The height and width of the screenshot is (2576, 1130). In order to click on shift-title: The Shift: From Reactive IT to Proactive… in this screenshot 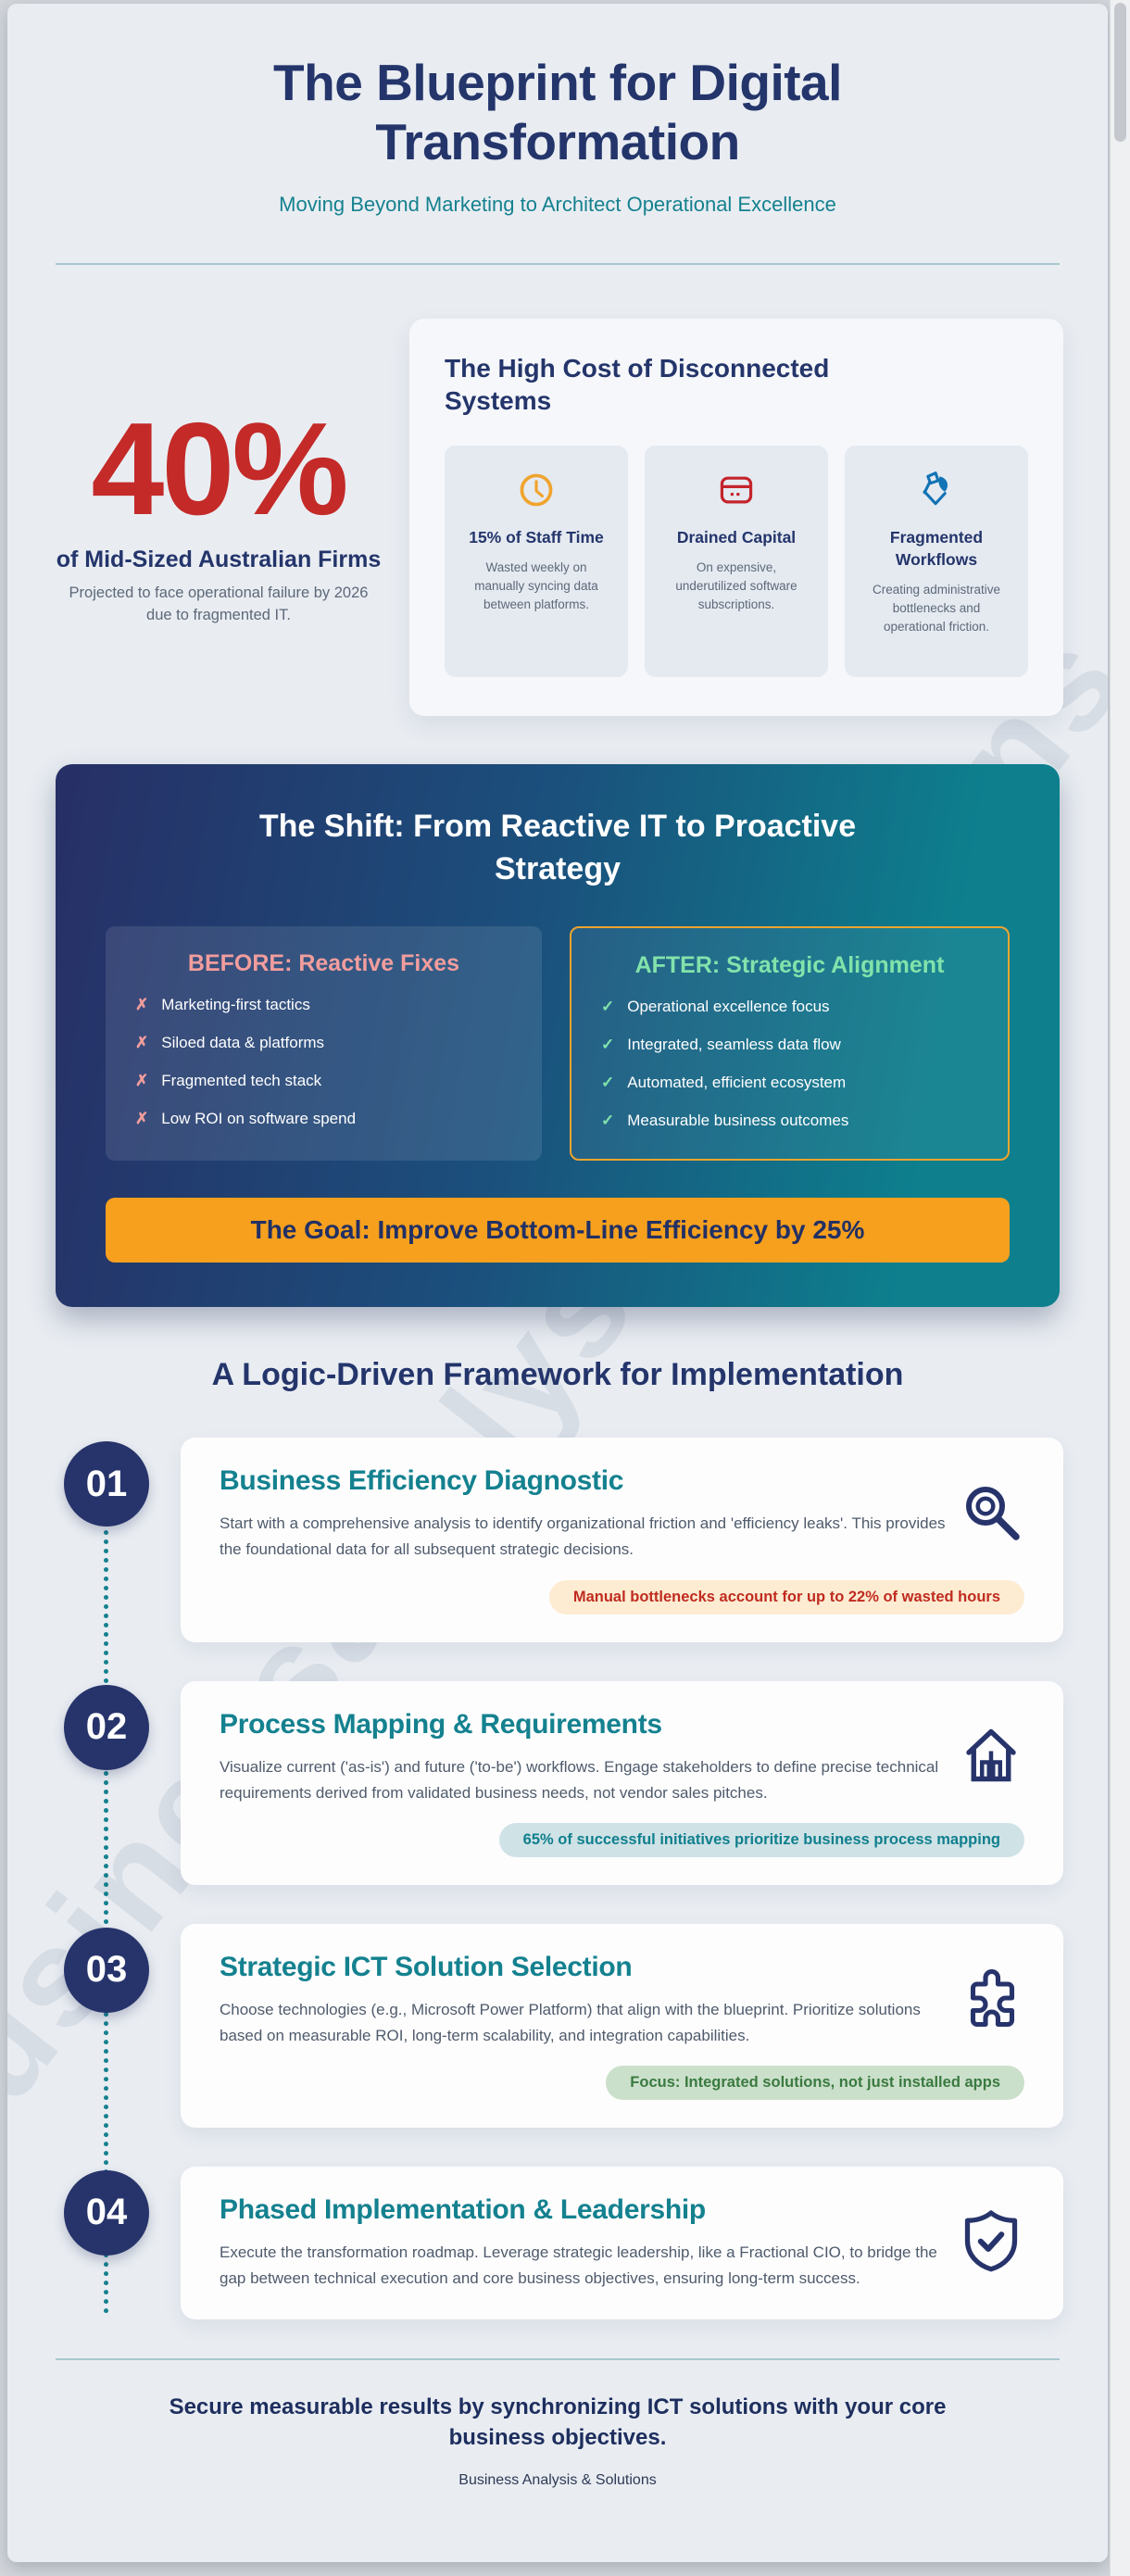, I will do `click(557, 848)`.